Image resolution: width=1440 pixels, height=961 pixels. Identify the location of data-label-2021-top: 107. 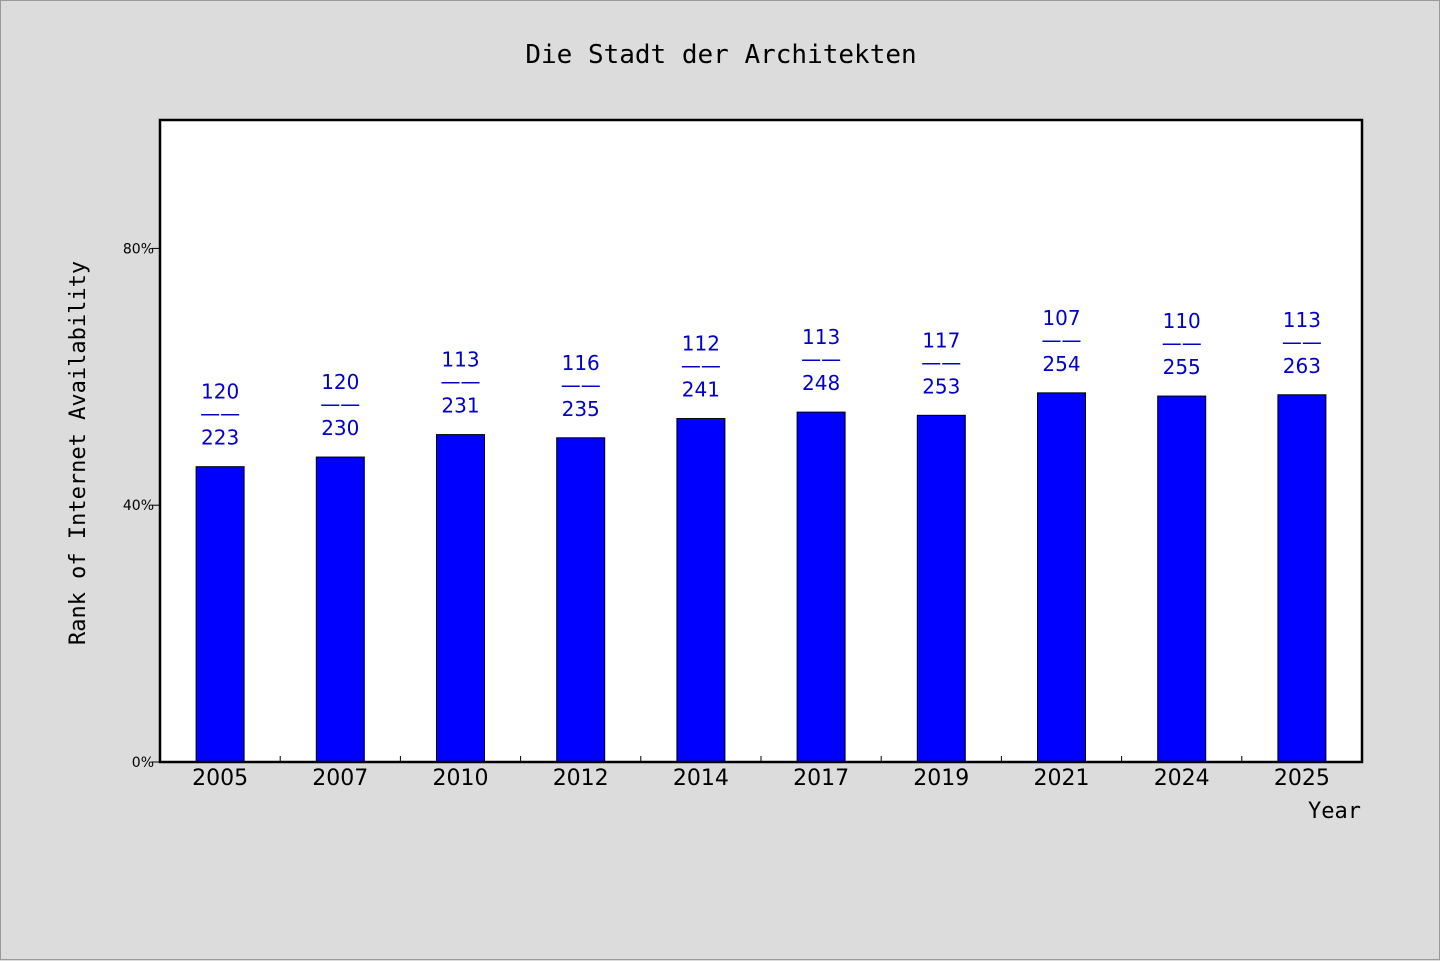
(1061, 318).